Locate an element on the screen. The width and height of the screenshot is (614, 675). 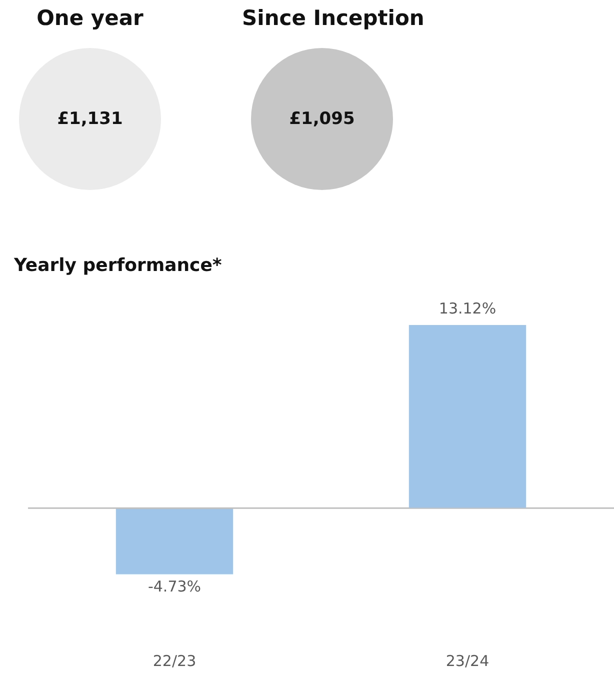
data-label: -4.73% is located at coordinates (175, 587).